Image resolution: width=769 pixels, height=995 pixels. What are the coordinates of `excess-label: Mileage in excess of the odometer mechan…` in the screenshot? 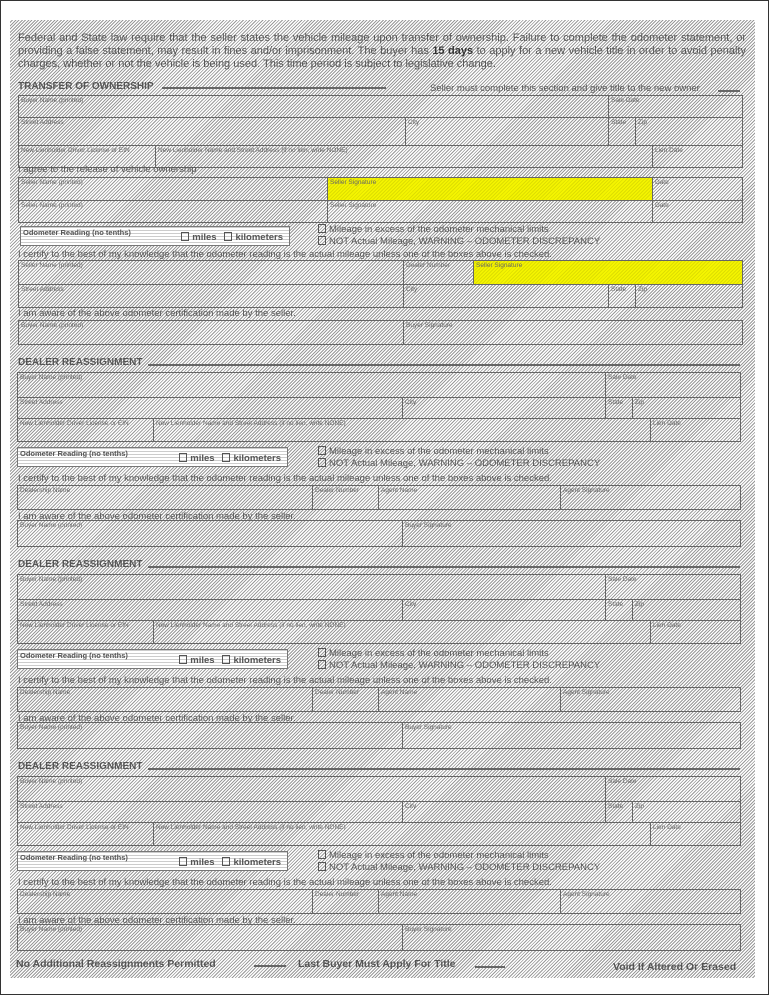 It's located at (439, 451).